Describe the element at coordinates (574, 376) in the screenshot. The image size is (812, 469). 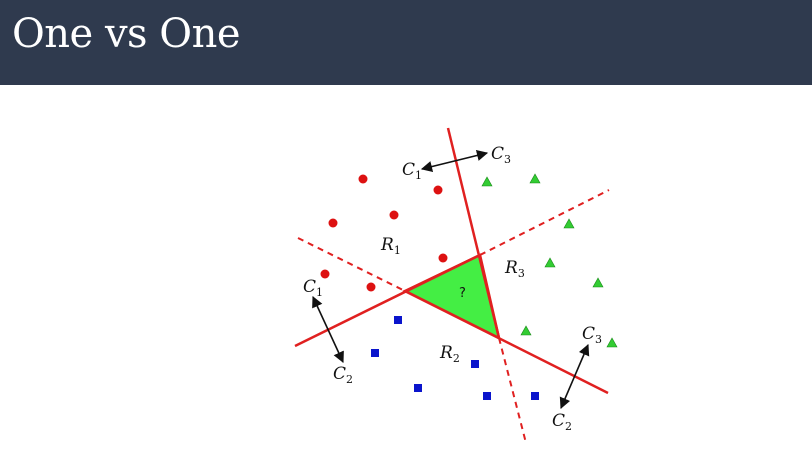
I see `arrow-c3-c2-right` at that location.